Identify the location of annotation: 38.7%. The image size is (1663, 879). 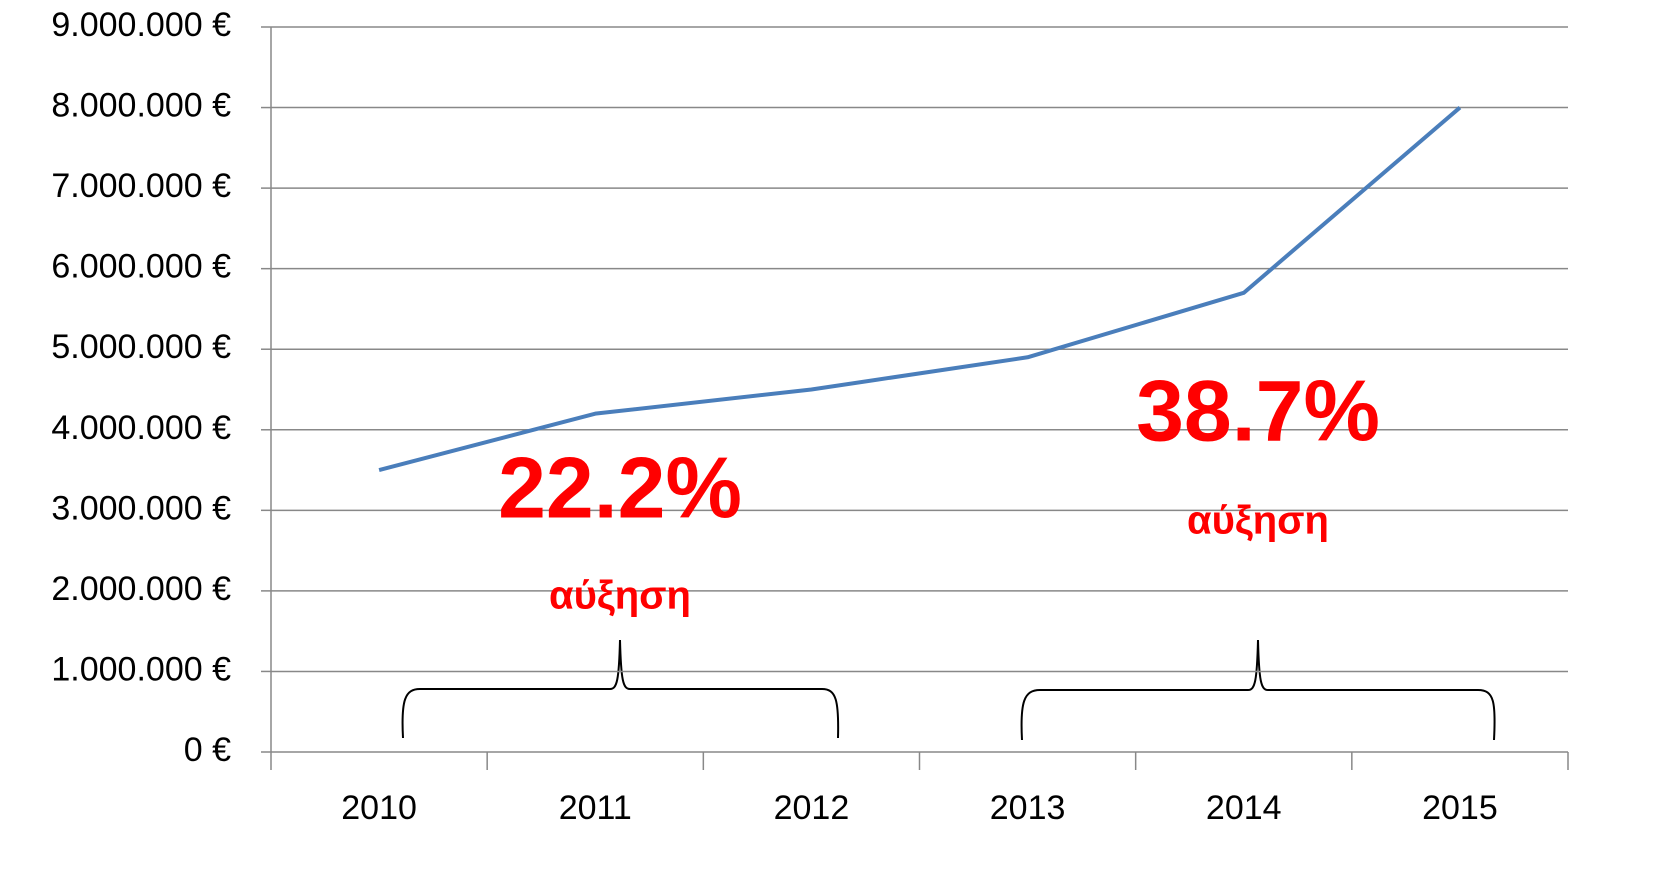
(1258, 412).